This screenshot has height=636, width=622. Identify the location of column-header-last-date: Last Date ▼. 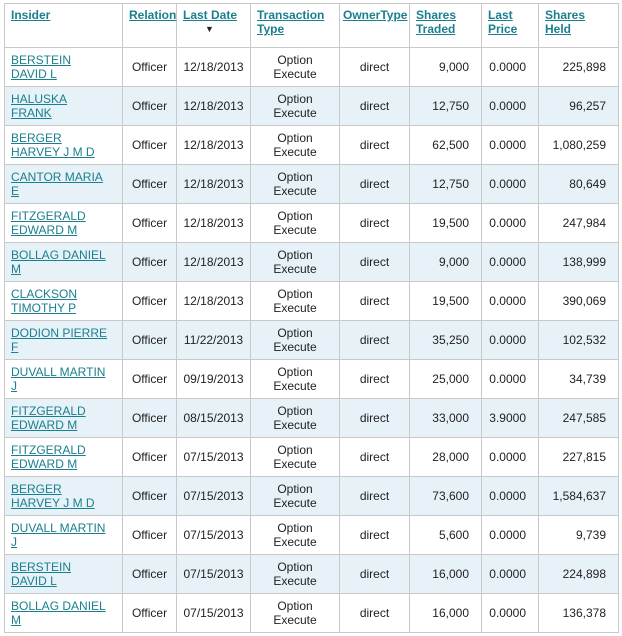
(213, 25).